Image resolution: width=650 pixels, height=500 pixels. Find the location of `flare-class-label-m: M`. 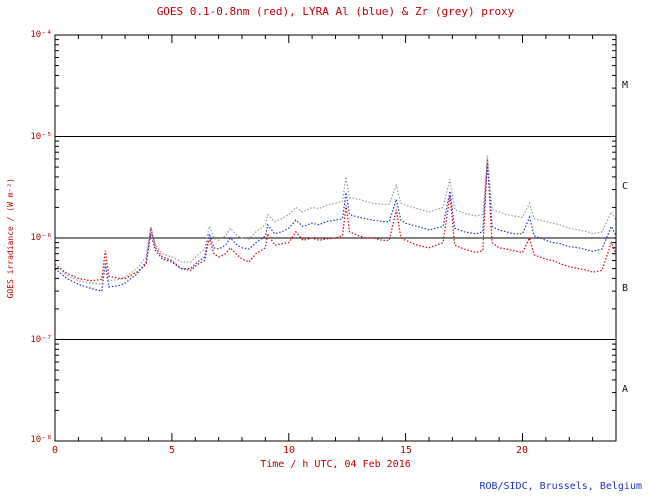

flare-class-label-m: M is located at coordinates (625, 85).